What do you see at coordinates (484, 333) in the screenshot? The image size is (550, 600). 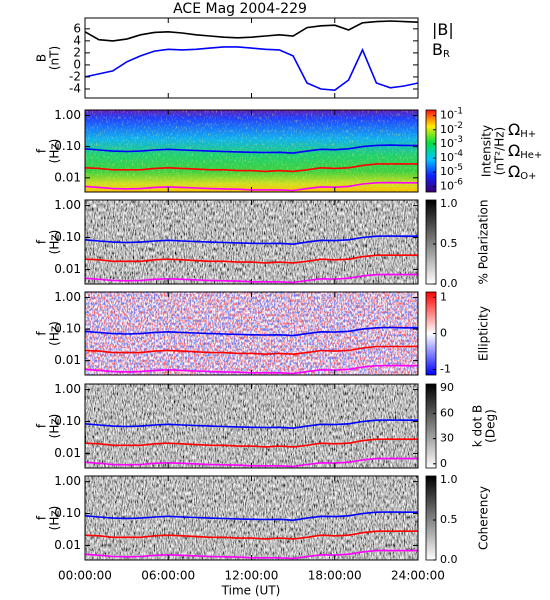 I see `colorbar-label: Ellipticity` at bounding box center [484, 333].